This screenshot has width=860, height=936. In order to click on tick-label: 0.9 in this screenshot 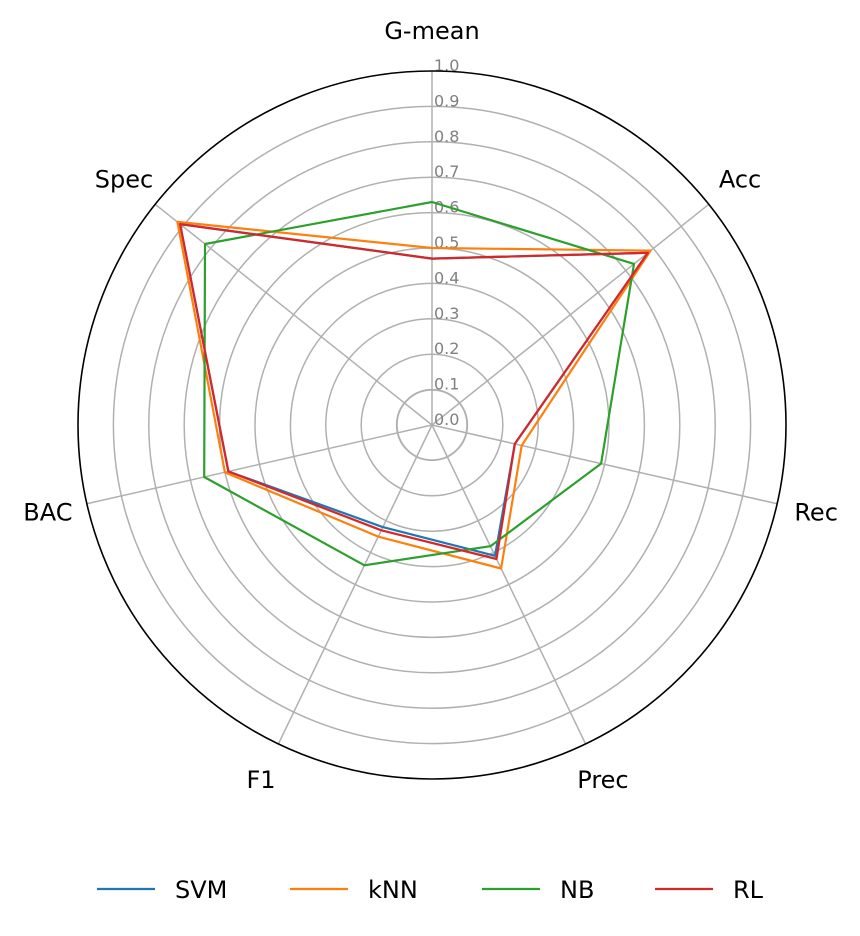, I will do `click(446, 100)`.